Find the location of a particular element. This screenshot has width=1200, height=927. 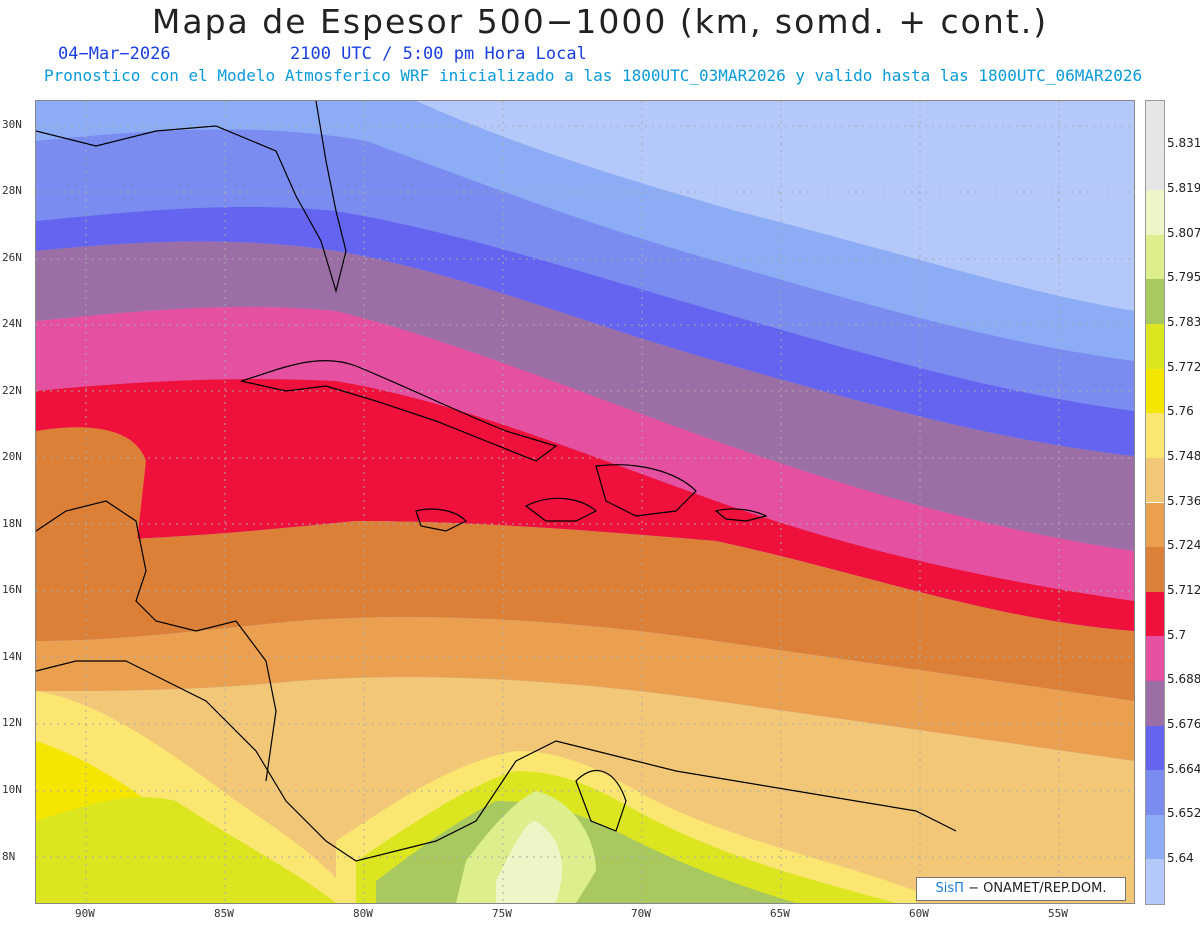

colorbar-label: 5.688 is located at coordinates (1183, 679).